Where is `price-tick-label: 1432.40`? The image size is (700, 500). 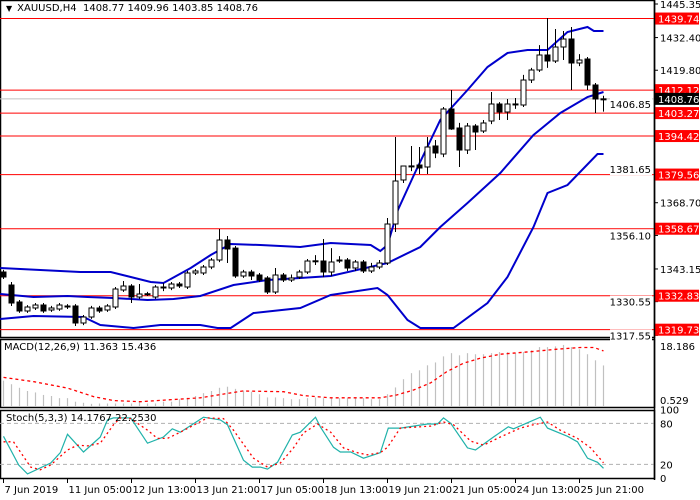 price-tick-label: 1432.40 is located at coordinates (680, 39).